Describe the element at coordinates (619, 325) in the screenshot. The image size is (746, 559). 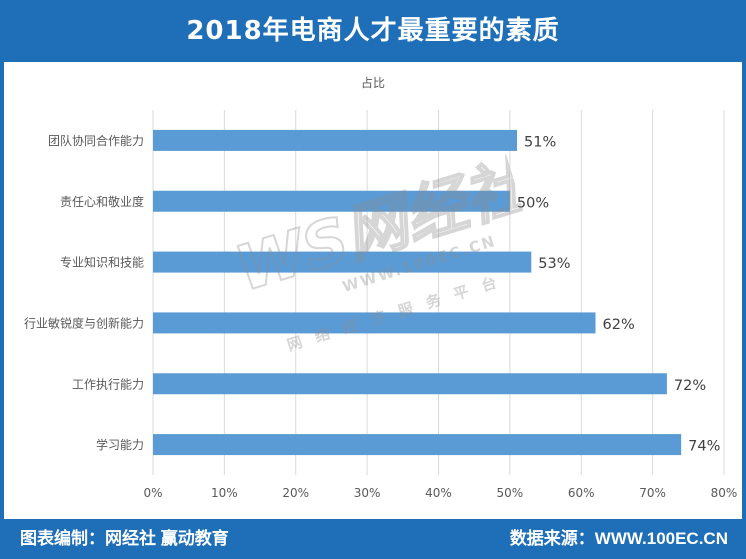
I see `data-label: 62%` at that location.